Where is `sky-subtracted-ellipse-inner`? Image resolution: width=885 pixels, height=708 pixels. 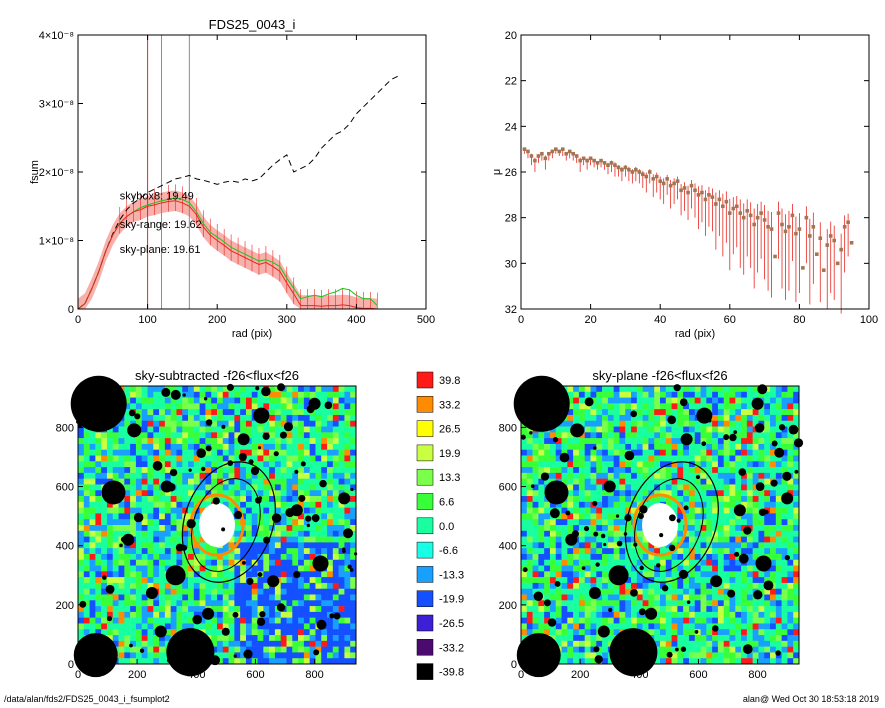 sky-subtracted-ellipse-inner is located at coordinates (226, 525).